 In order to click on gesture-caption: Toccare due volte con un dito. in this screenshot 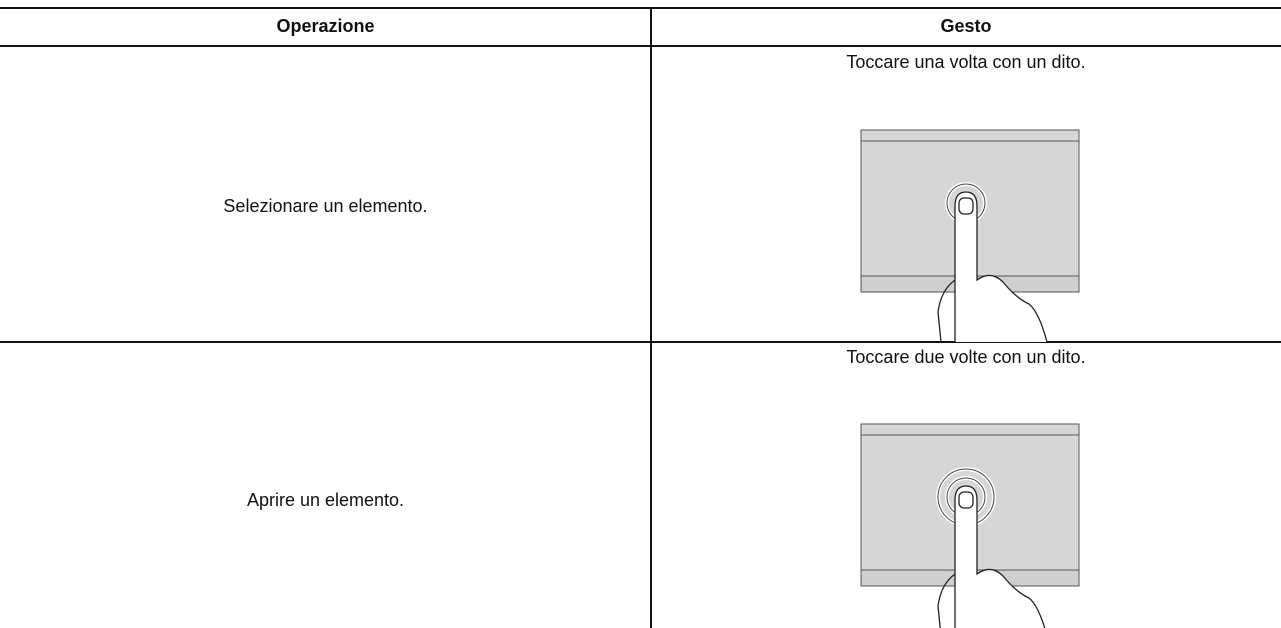, I will do `click(966, 357)`.